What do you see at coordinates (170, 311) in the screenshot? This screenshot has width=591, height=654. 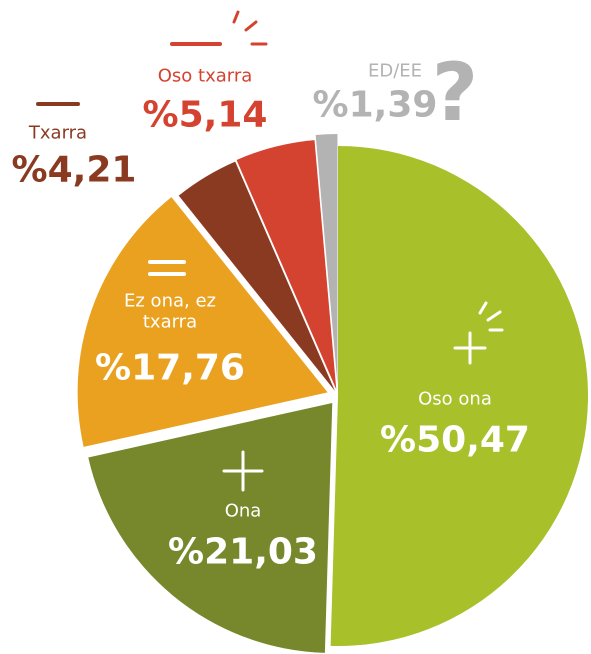 I see `slice-label: Ez ona, ez txarra` at bounding box center [170, 311].